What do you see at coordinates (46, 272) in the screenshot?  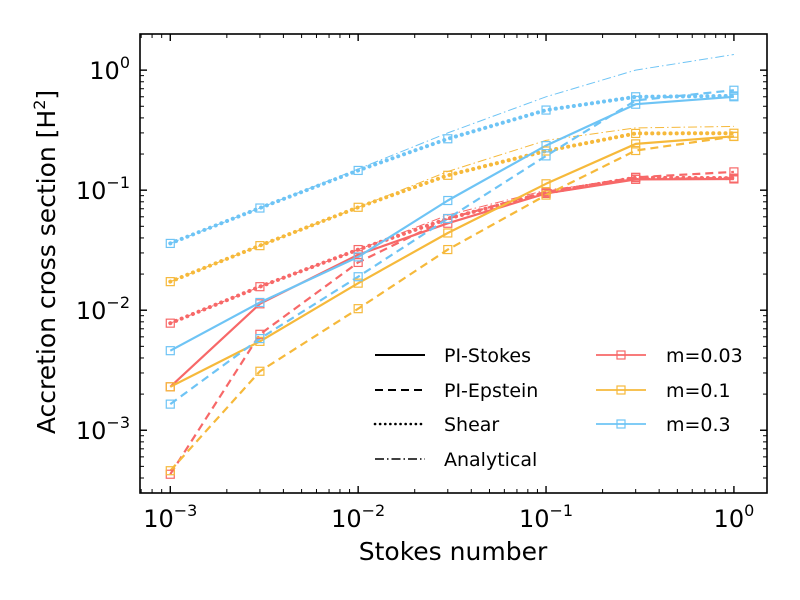 I see `y-axis-label-main: Accretion cross section [H` at bounding box center [46, 272].